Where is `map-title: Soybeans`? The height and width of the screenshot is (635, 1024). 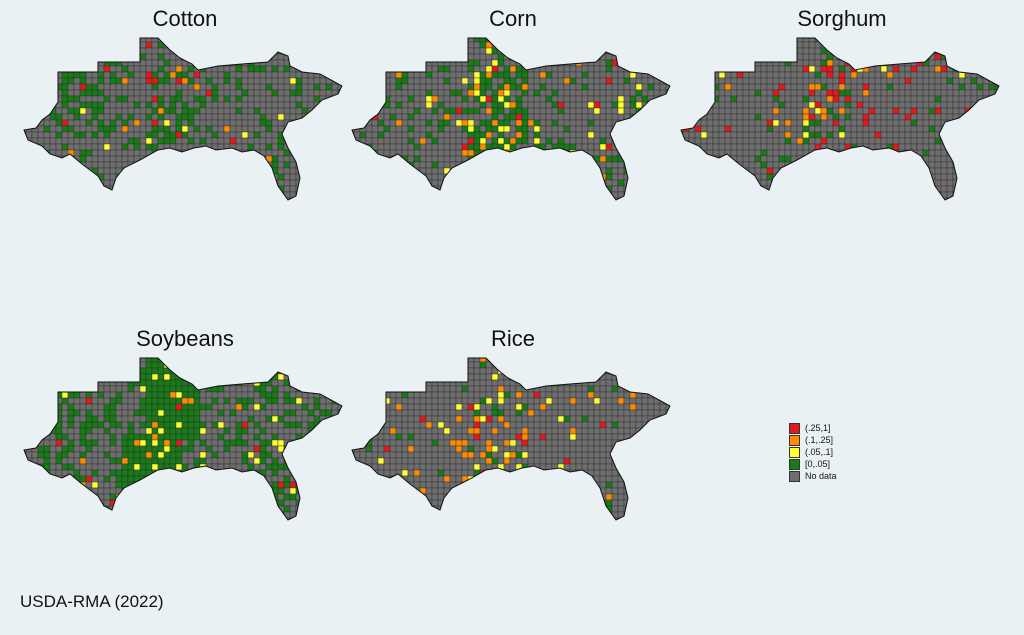
map-title: Soybeans is located at coordinates (185, 338).